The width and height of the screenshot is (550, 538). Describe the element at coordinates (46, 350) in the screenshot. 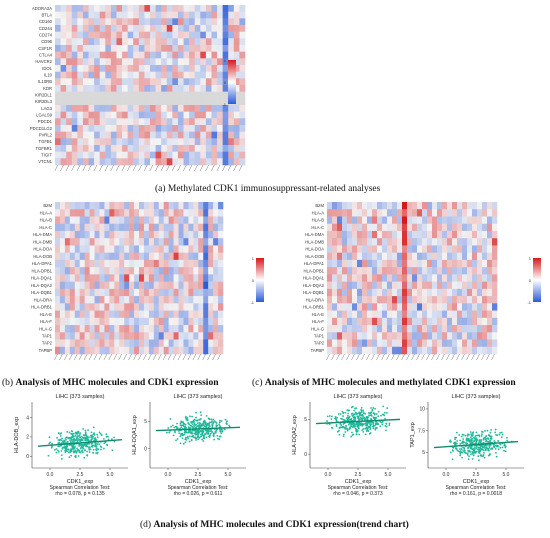

I see `row-label: TAPBP` at that location.